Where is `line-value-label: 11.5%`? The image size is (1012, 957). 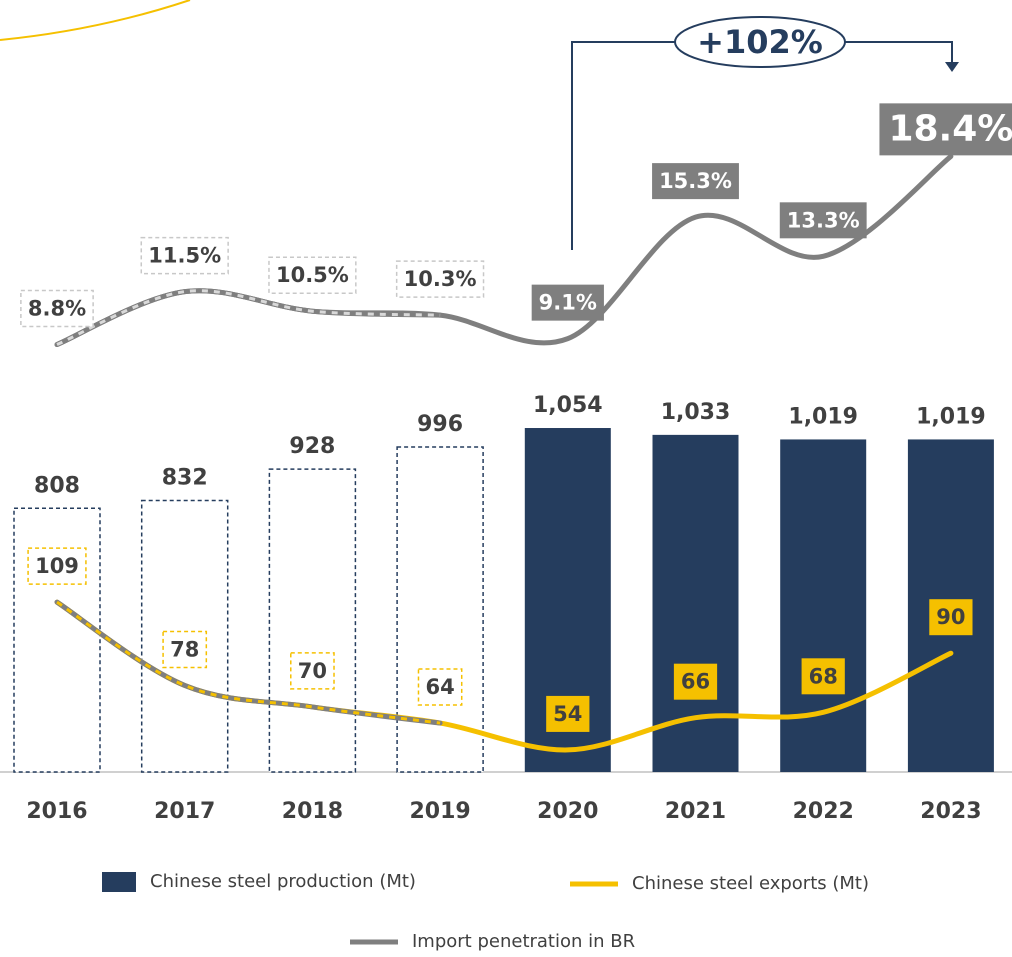
line-value-label: 11.5% is located at coordinates (184, 256).